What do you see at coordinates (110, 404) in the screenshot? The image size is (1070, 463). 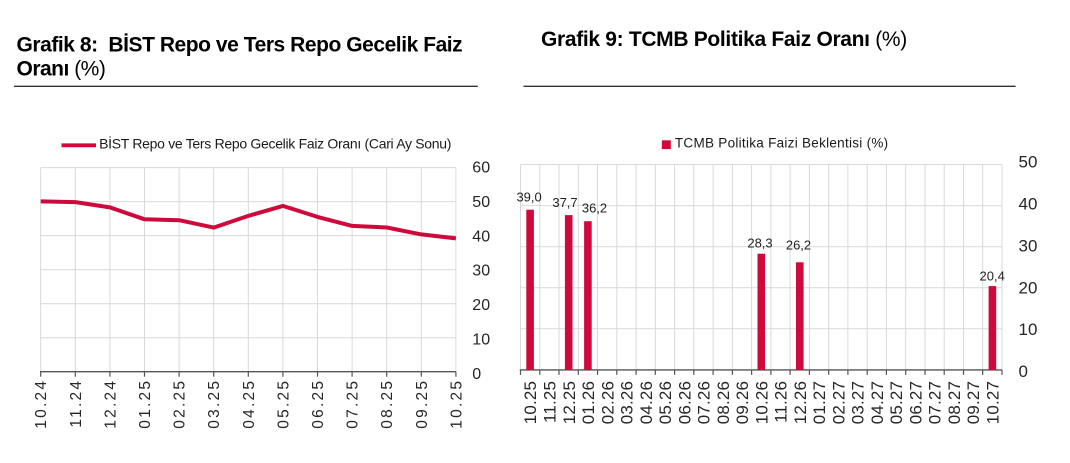 I see `svg-text: 12.24` at bounding box center [110, 404].